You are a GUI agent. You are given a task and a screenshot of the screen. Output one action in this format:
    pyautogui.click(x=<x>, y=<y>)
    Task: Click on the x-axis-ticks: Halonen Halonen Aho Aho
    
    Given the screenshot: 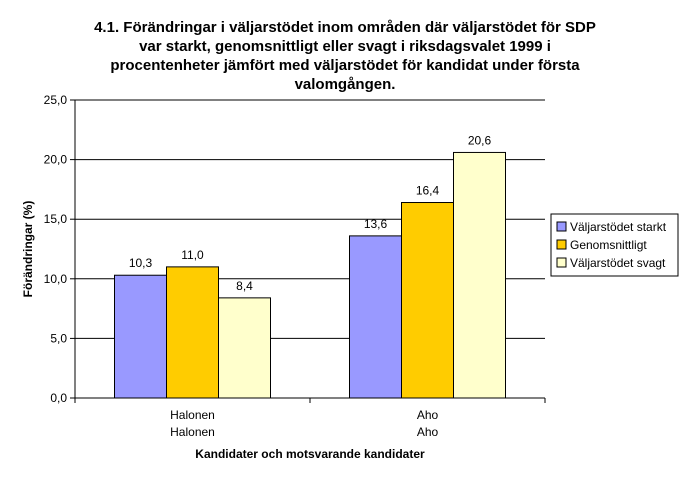 What is the action you would take?
    pyautogui.click(x=310, y=418)
    